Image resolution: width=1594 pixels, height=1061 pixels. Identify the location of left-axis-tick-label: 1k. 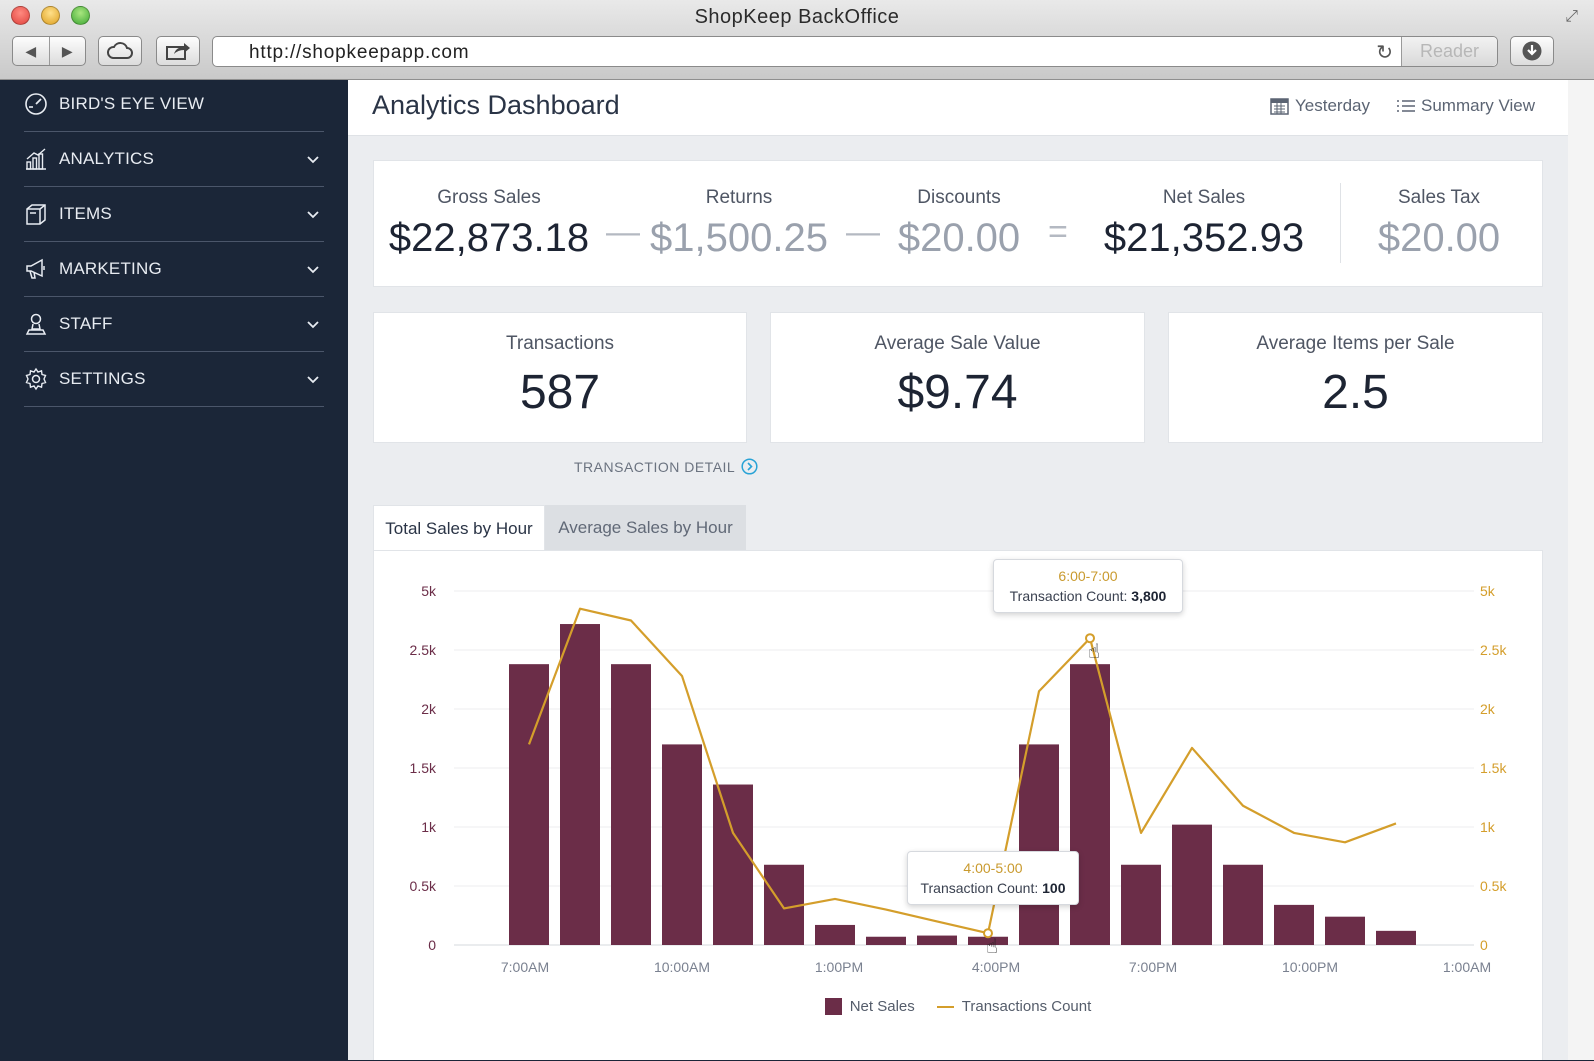
(429, 827).